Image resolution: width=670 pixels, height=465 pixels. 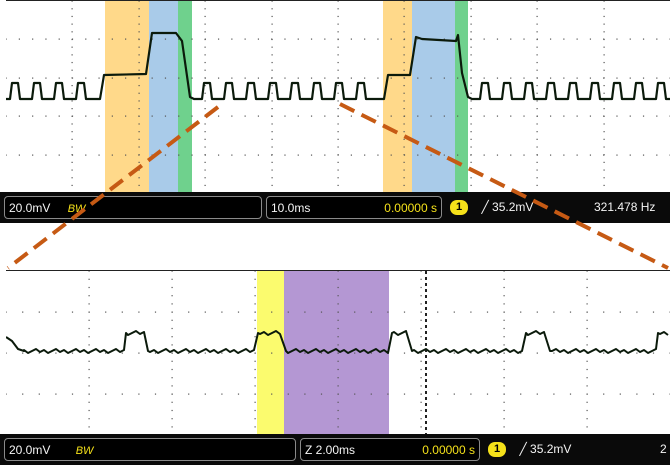 I want to click on zoom-region-purple, so click(x=336, y=353).